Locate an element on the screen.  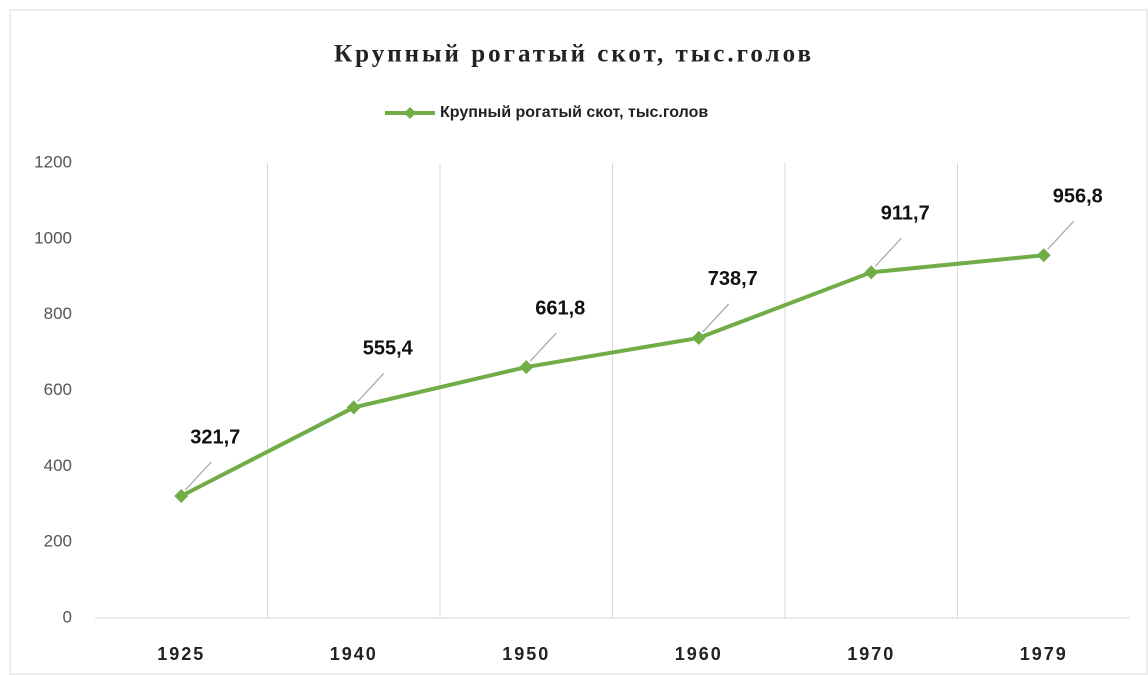
x-tick-label: 1950 is located at coordinates (526, 654).